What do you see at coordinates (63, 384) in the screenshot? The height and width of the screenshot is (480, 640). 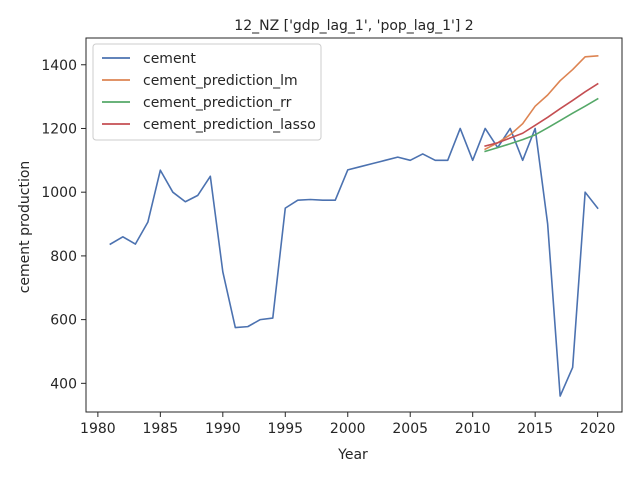 I see `y-tick-label: 400` at bounding box center [63, 384].